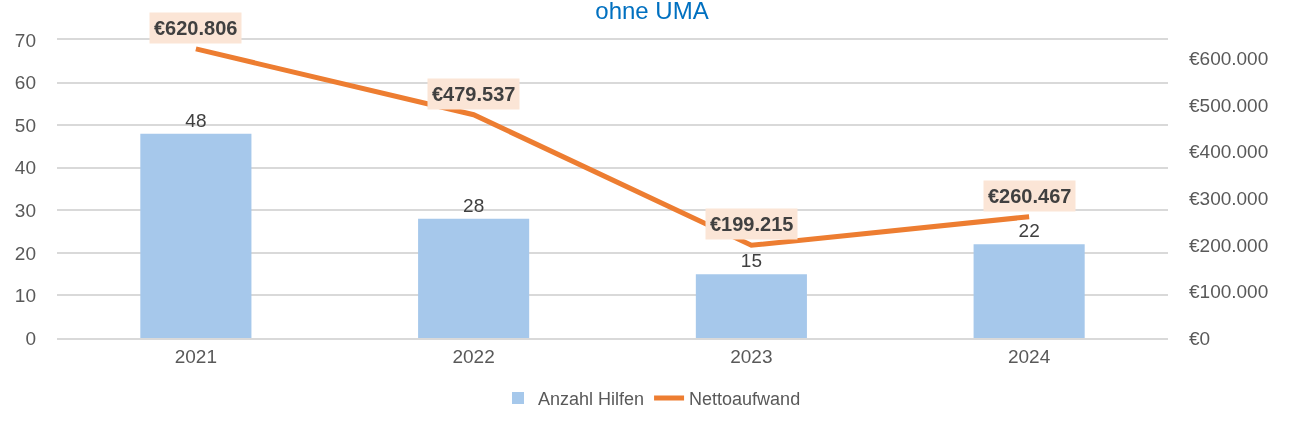  I want to click on data-label: 15, so click(751, 261).